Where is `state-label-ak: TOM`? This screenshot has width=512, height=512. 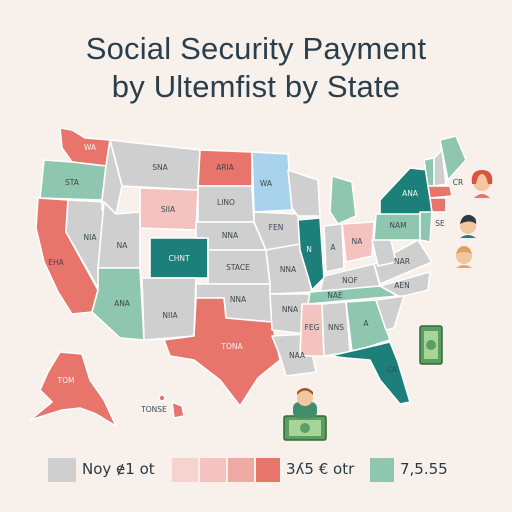
state-label-ak: TOM is located at coordinates (66, 380).